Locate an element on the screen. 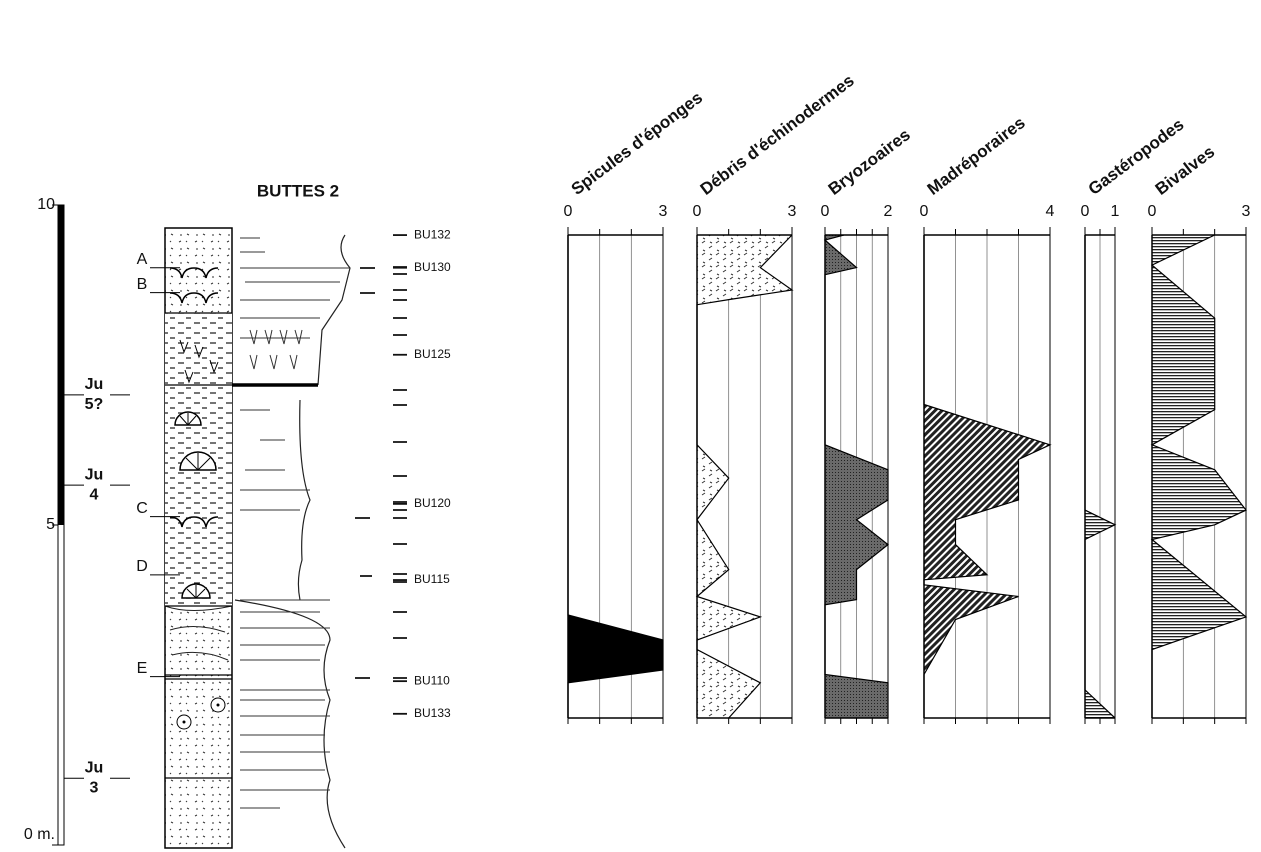  sample-label: BU133 is located at coordinates (432, 713).